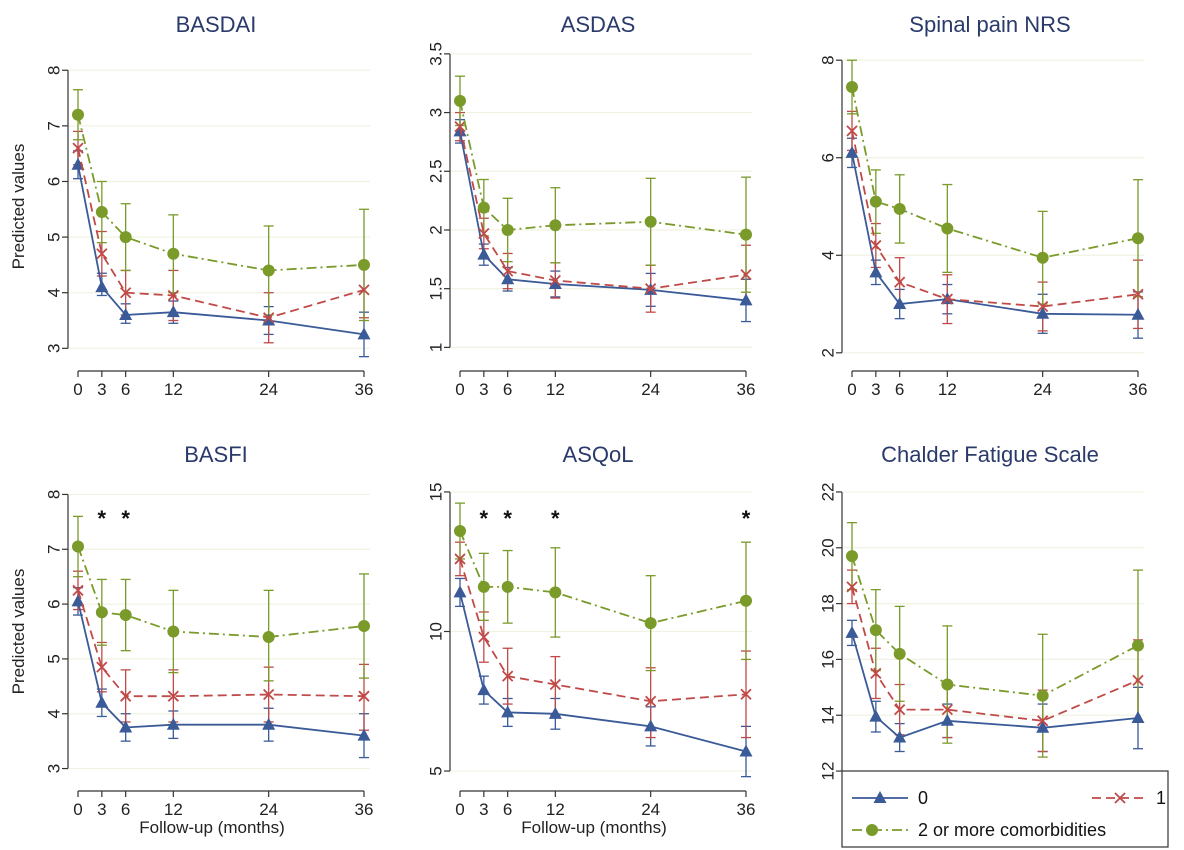 Image resolution: width=1184 pixels, height=850 pixels. Describe the element at coordinates (436, 491) in the screenshot. I see `y-tick-label: 15` at that location.